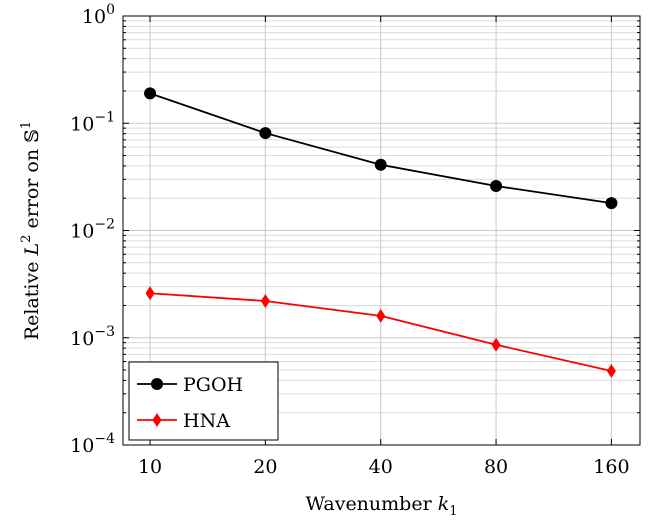 This screenshot has height=523, width=653. Describe the element at coordinates (611, 467) in the screenshot. I see `x-tick-label: 160` at that location.